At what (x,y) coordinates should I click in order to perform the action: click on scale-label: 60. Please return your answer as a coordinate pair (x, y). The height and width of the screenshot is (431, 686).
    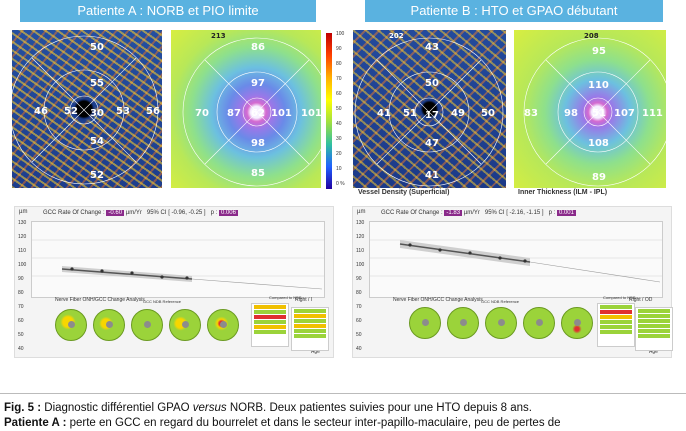
    Looking at the image, I should click on (339, 94).